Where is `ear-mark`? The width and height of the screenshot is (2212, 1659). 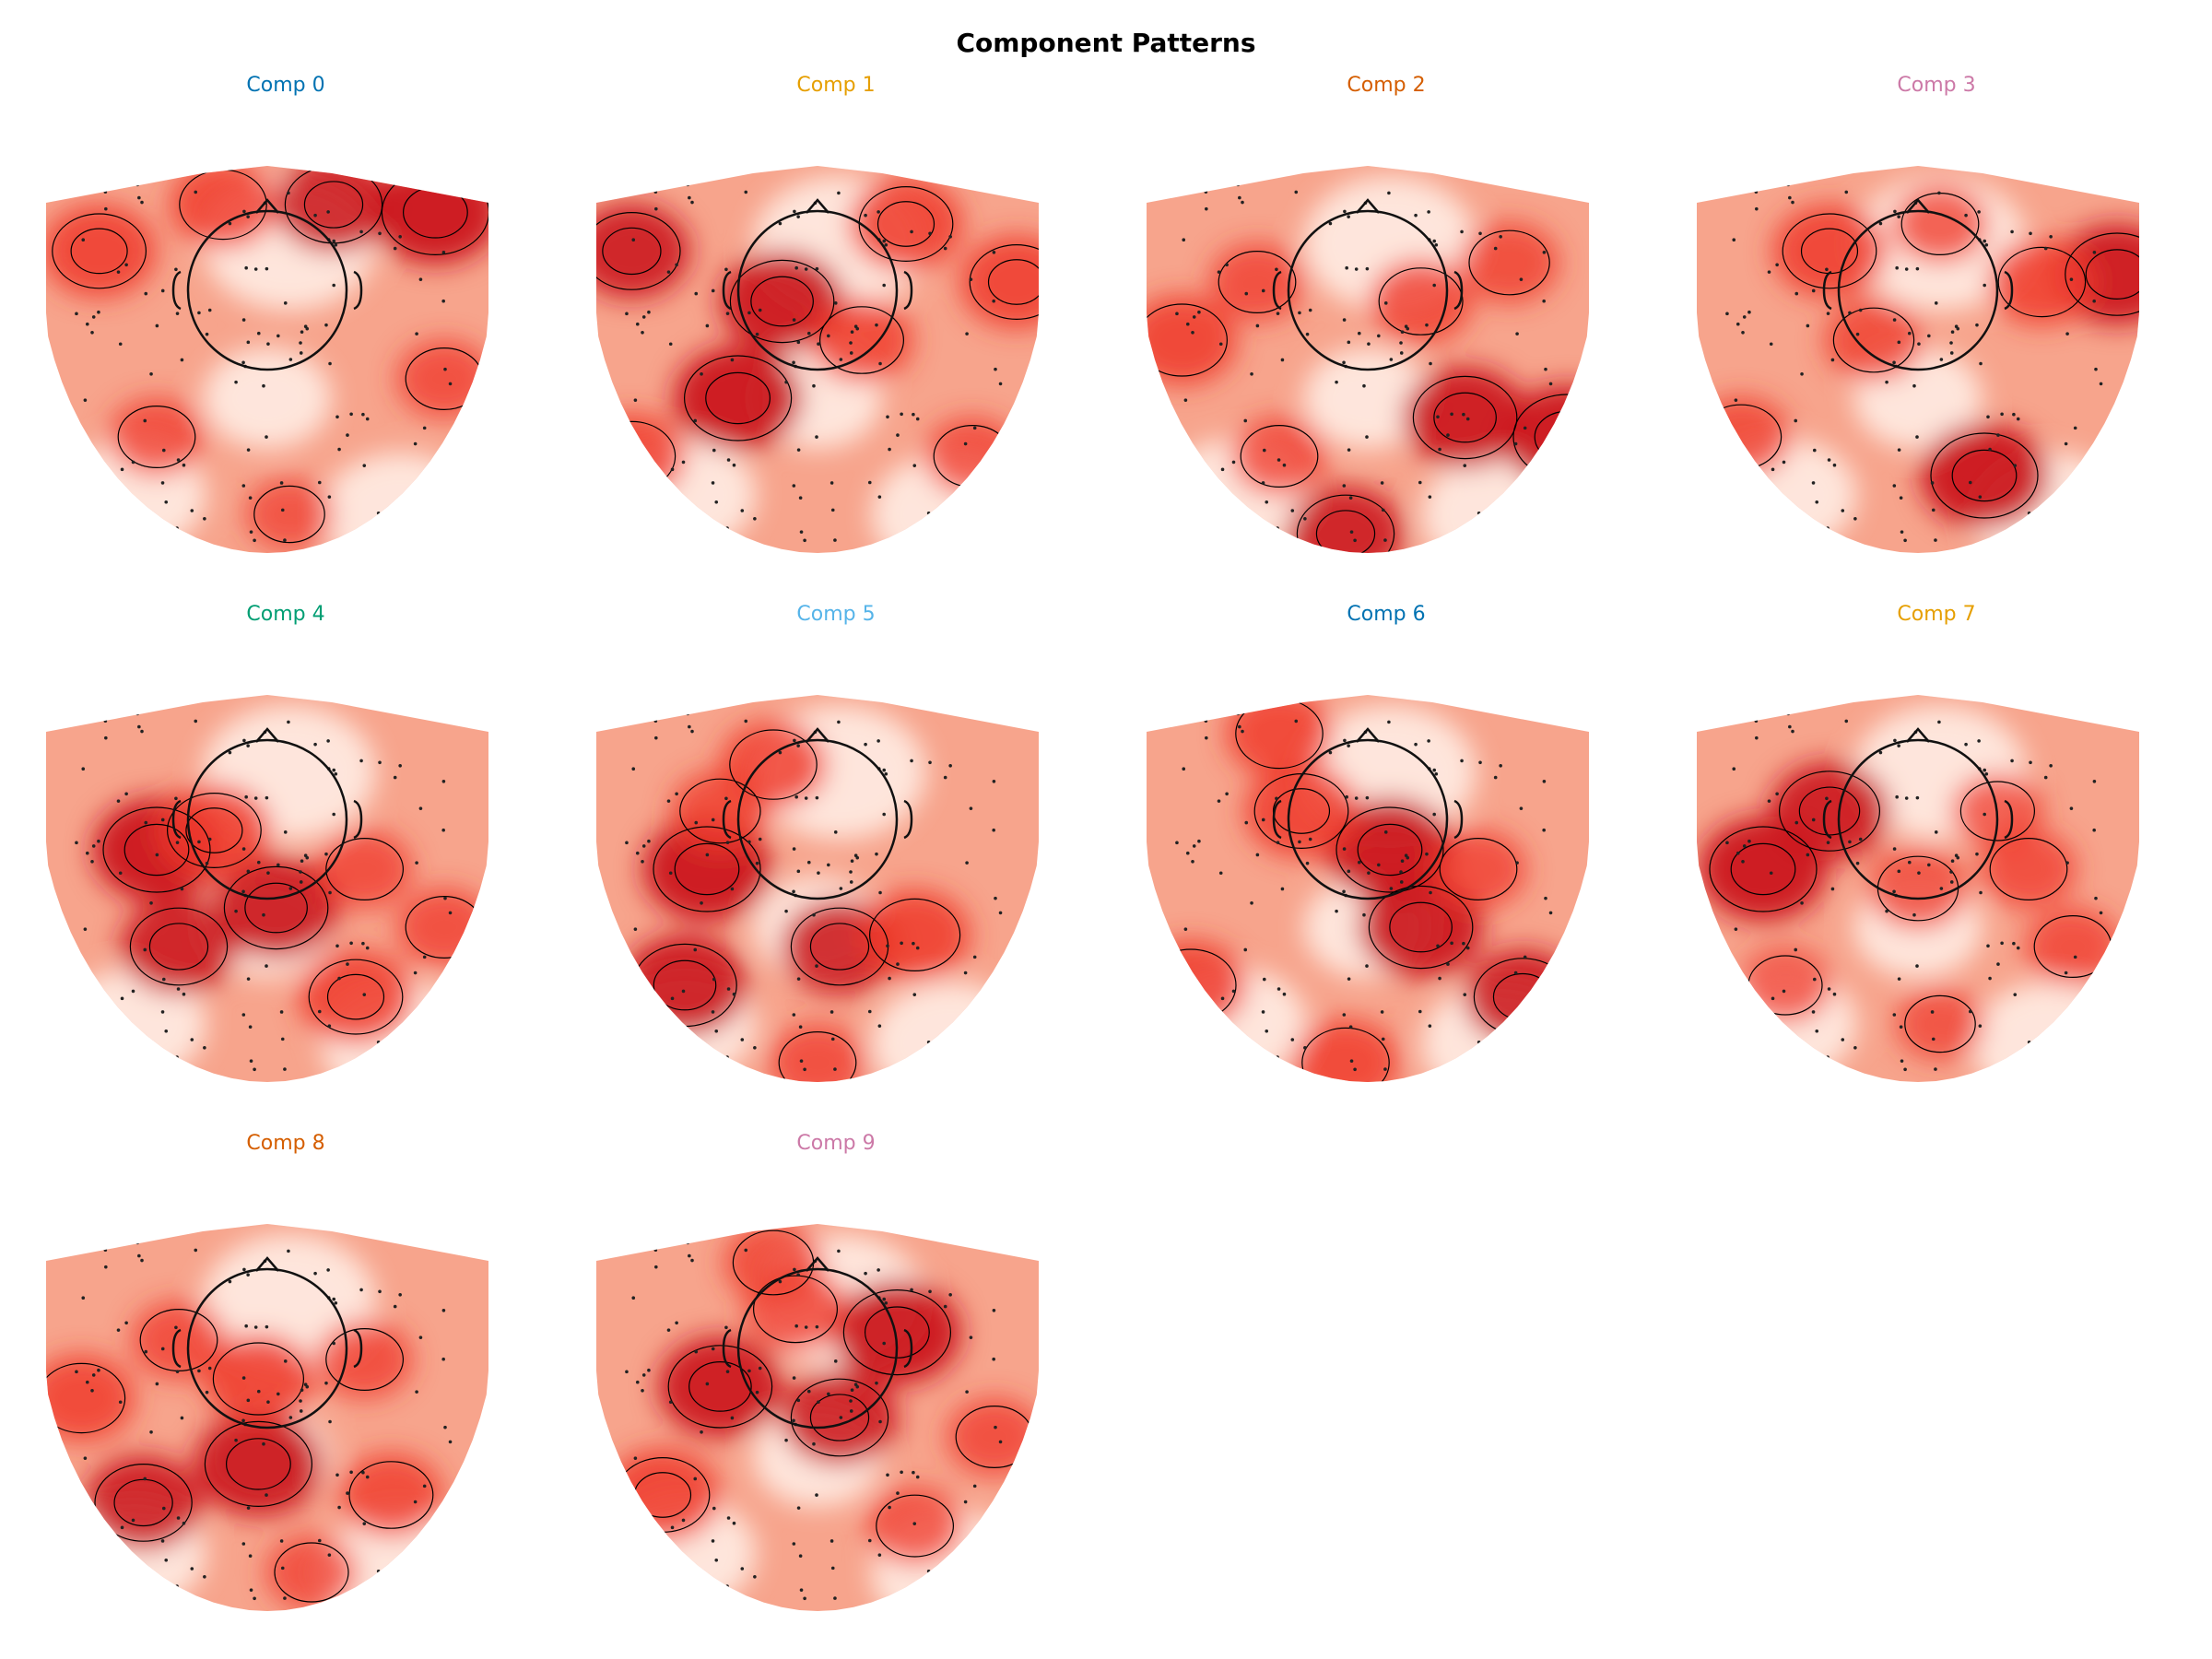
ear-mark is located at coordinates (358, 1348).